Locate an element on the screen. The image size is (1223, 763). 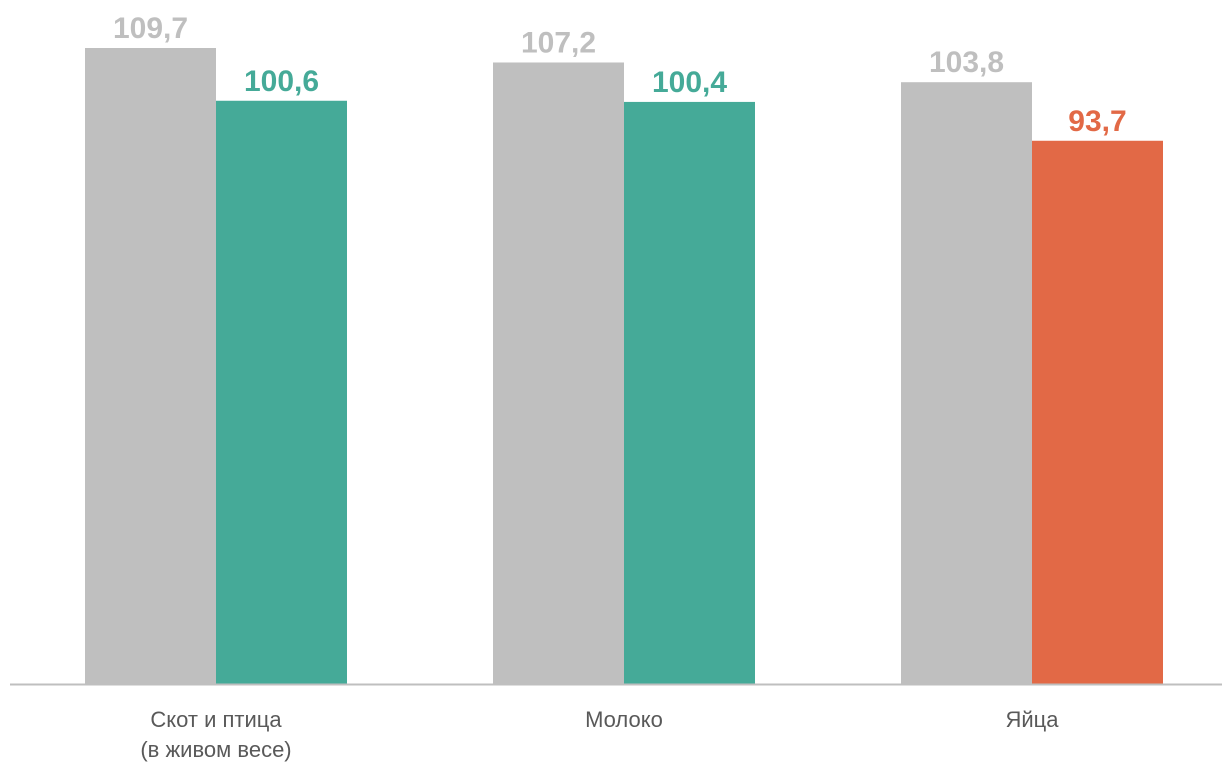
data-label-s2-c1: 100,6 is located at coordinates (281, 81).